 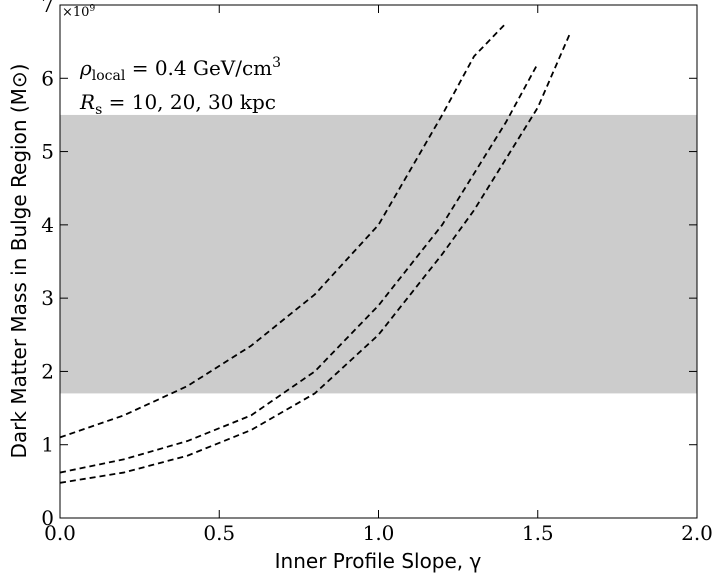 What do you see at coordinates (47, 152) in the screenshot?
I see `y-tick-label: 5` at bounding box center [47, 152].